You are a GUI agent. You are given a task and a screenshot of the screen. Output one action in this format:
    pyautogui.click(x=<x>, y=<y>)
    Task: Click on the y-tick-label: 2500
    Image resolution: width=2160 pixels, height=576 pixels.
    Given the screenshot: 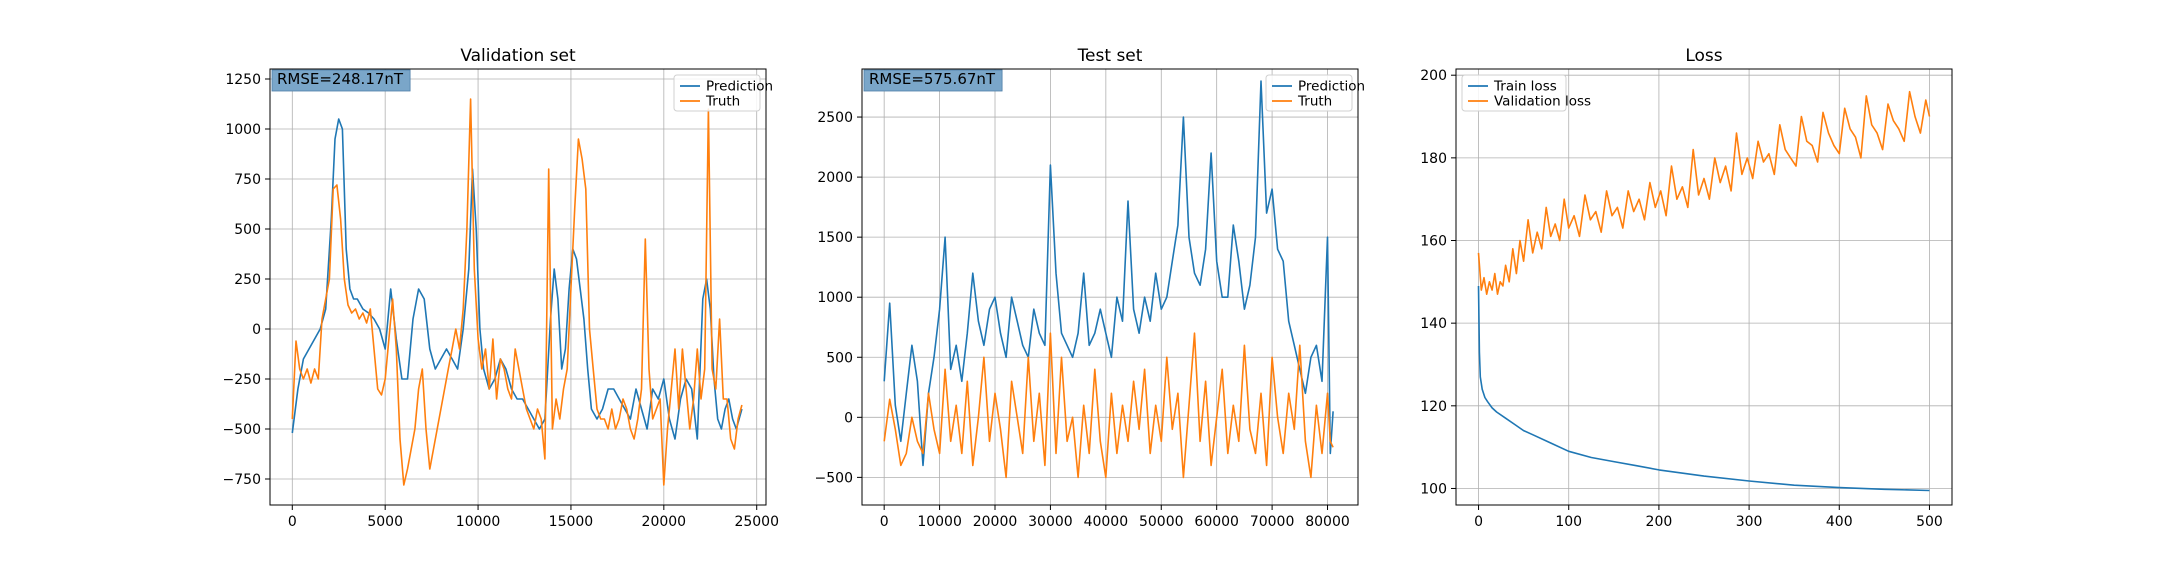 What is the action you would take?
    pyautogui.click(x=835, y=118)
    